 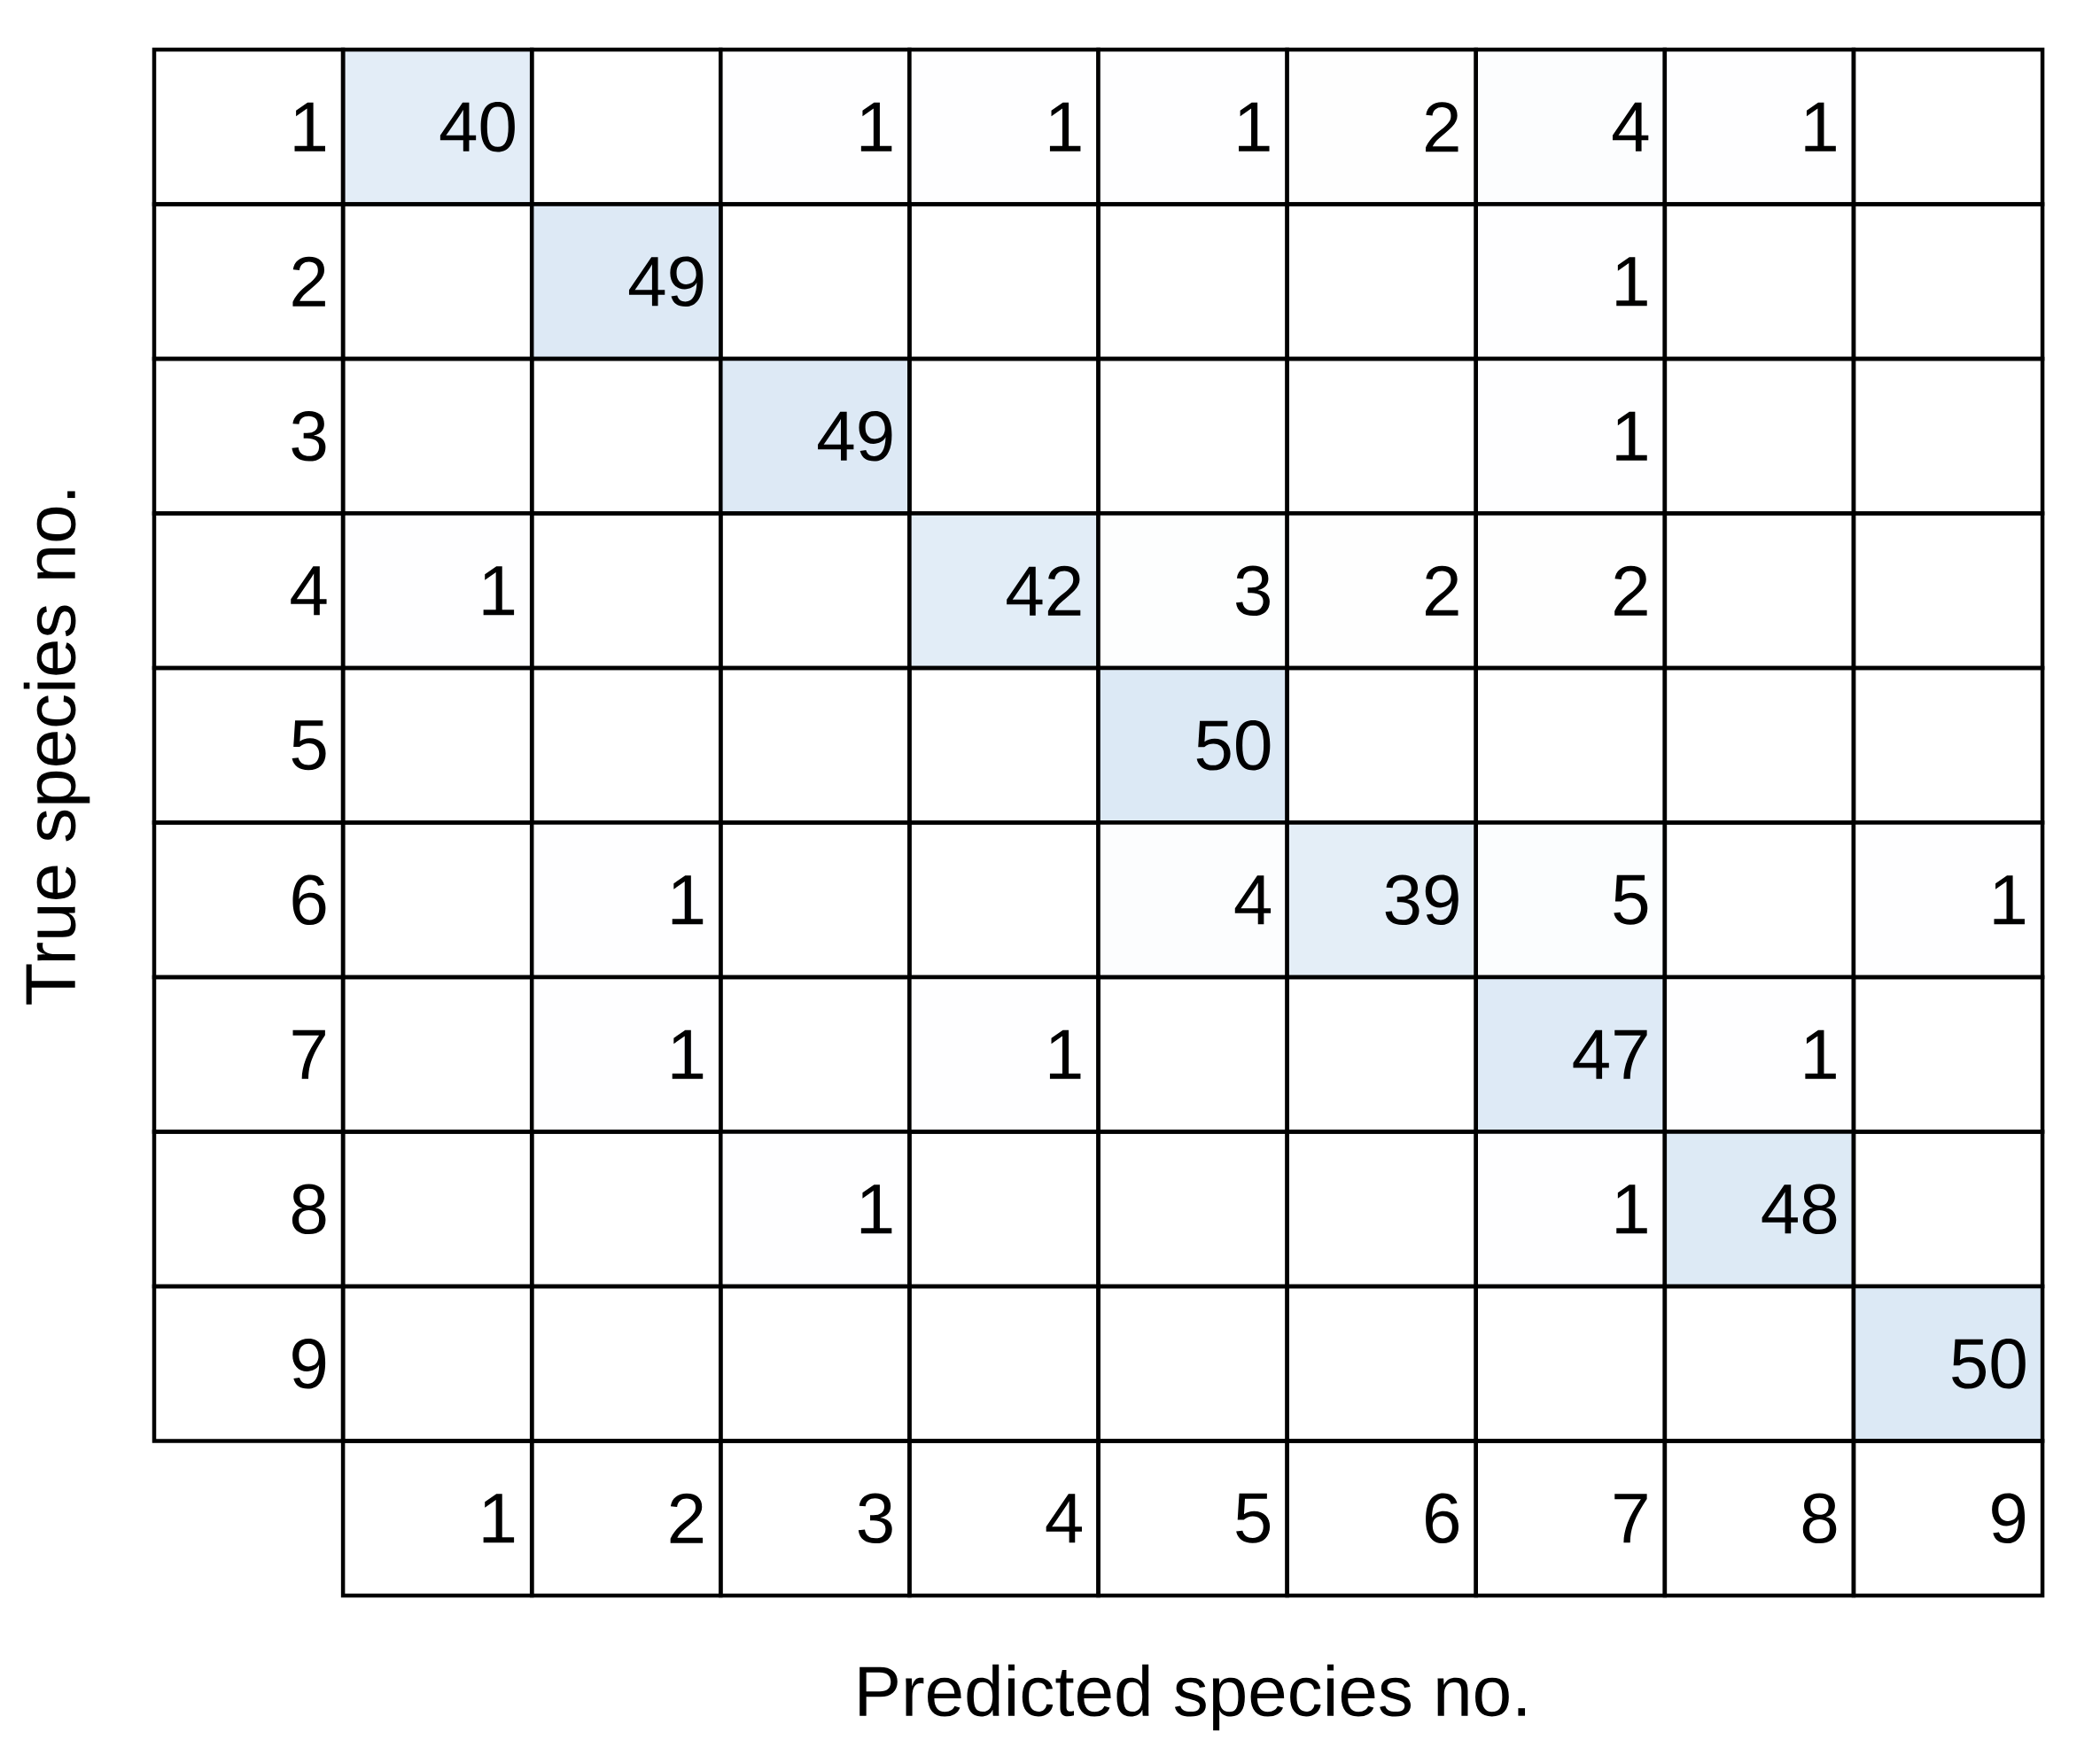 What do you see at coordinates (1252, 591) in the screenshot?
I see `data-label: 3` at bounding box center [1252, 591].